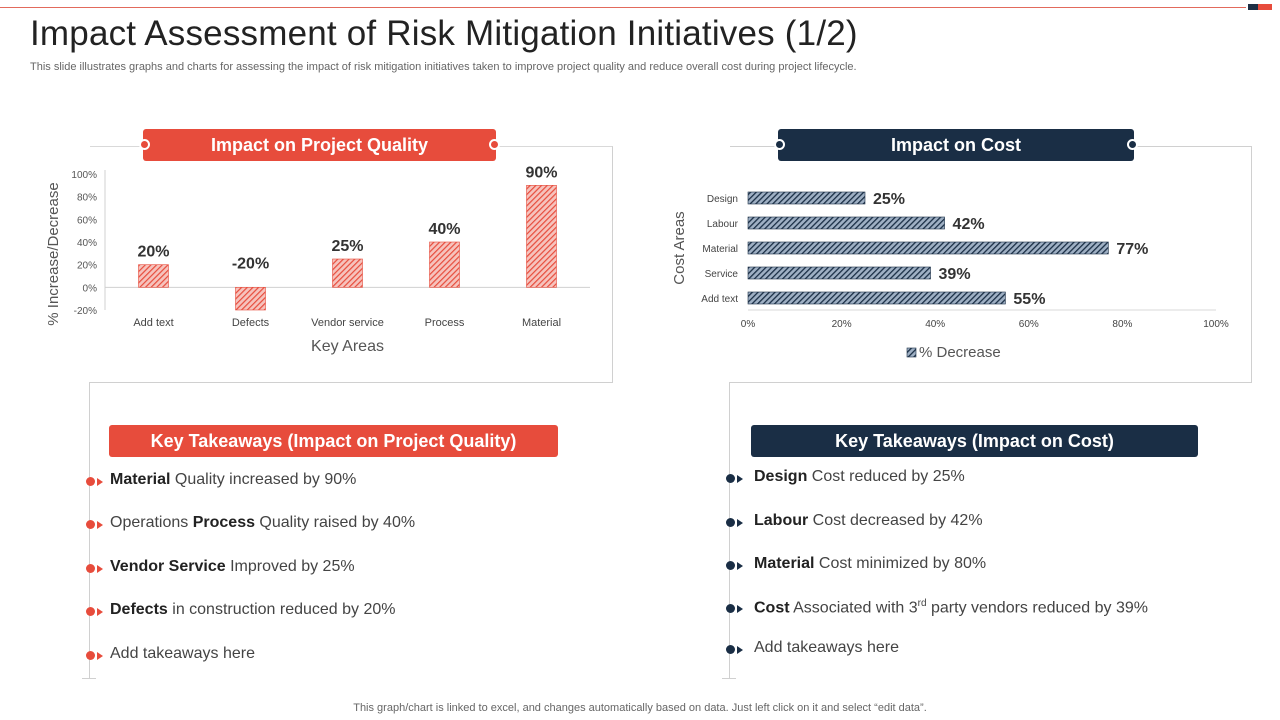 This screenshot has height=720, width=1280. What do you see at coordinates (1037, 608) in the screenshot?
I see `takeaway-text-end: party vendors reduced by 39%` at bounding box center [1037, 608].